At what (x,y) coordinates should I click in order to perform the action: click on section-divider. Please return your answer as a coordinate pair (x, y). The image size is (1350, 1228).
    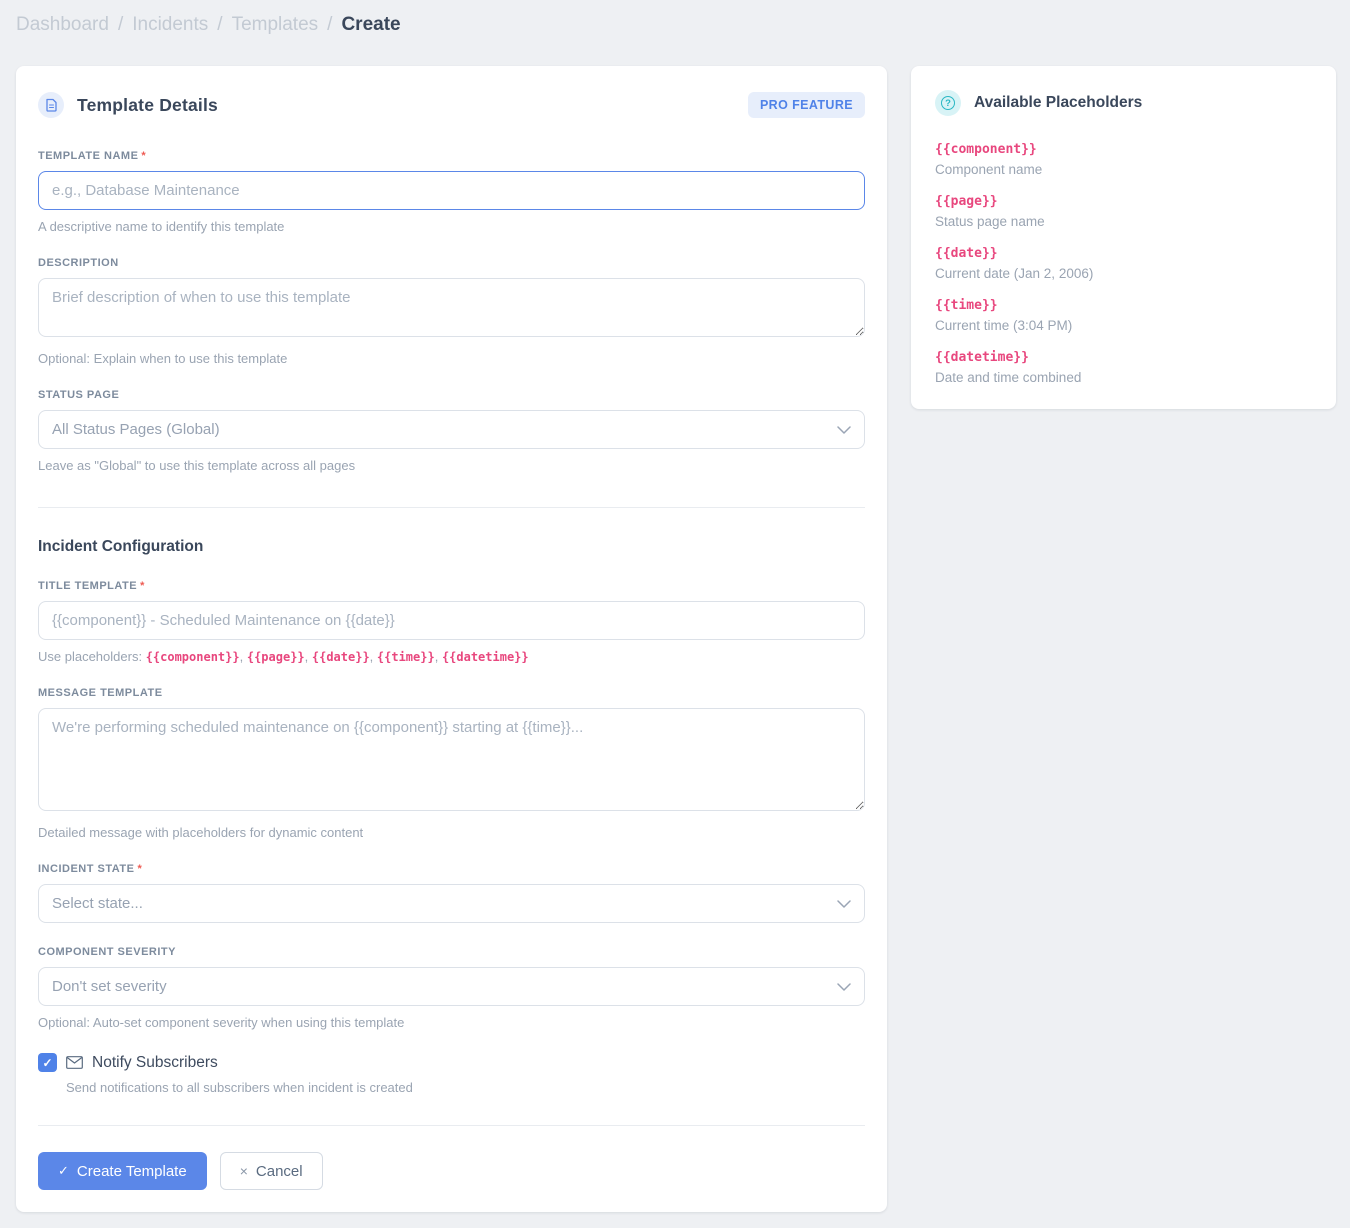
    Looking at the image, I should click on (451, 507).